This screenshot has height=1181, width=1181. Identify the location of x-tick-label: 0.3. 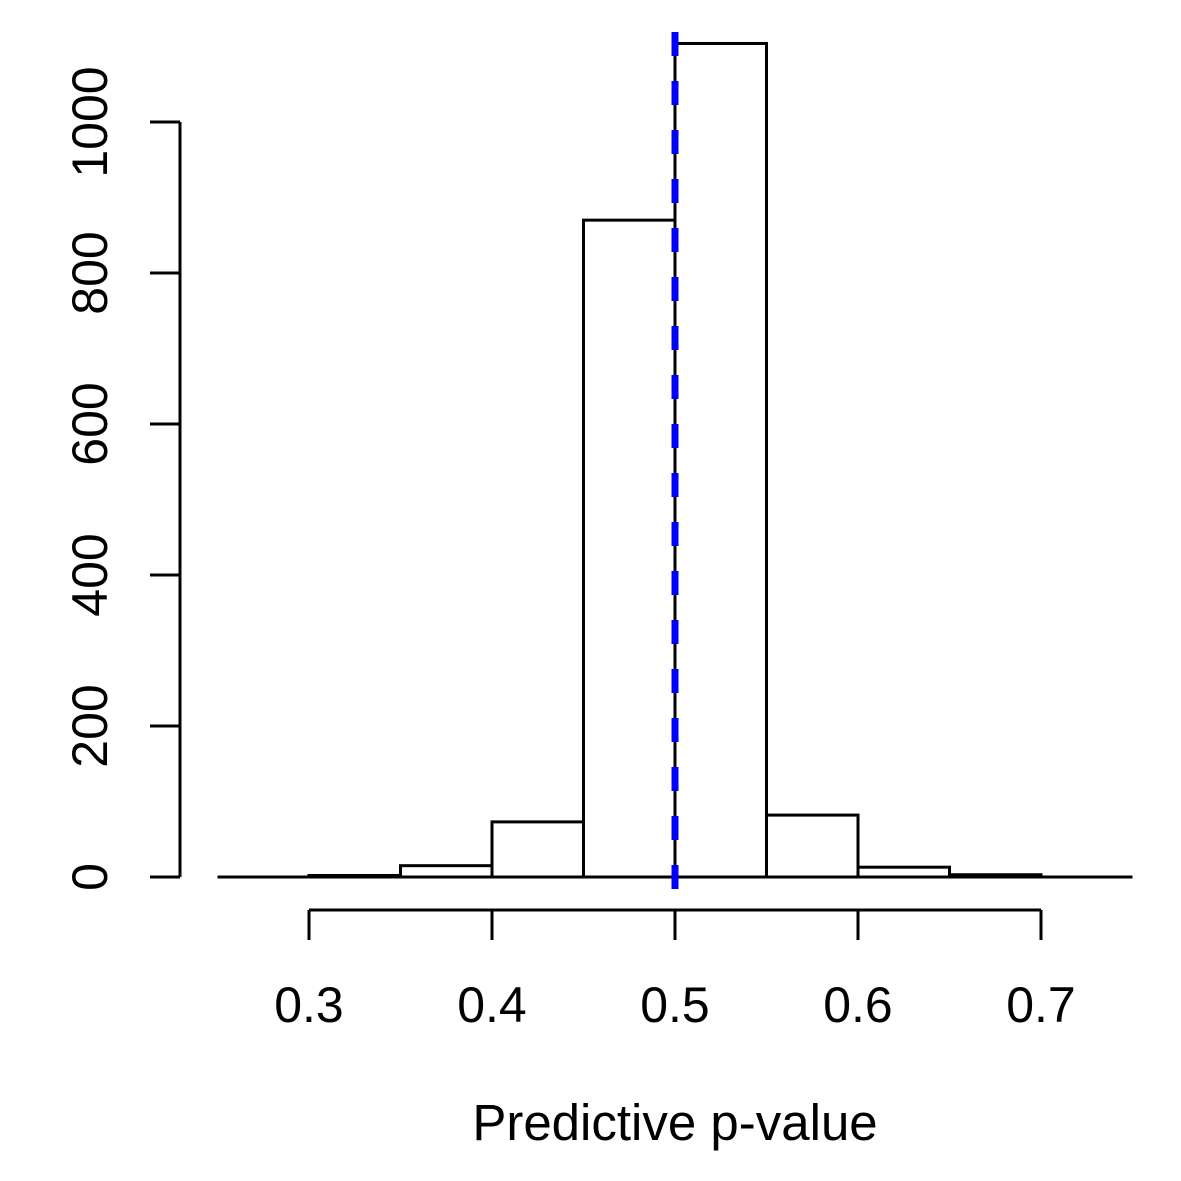
(309, 1005).